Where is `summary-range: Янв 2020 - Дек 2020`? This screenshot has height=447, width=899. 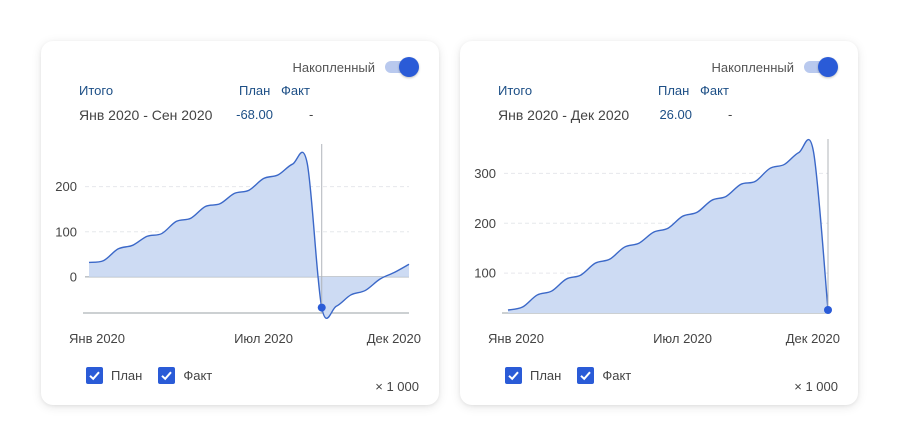 summary-range: Янв 2020 - Дек 2020 is located at coordinates (564, 115).